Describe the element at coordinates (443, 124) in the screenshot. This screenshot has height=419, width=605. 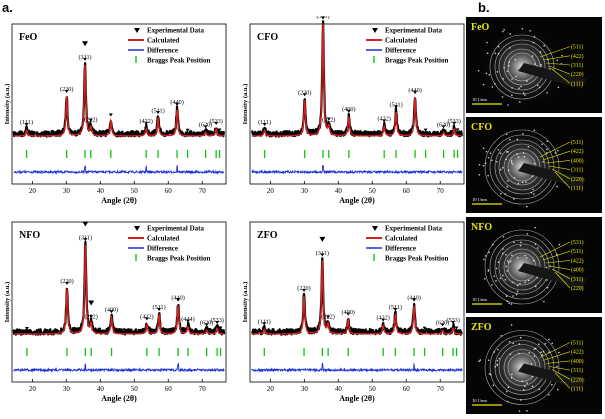
I see `peak-label: (620)` at that location.